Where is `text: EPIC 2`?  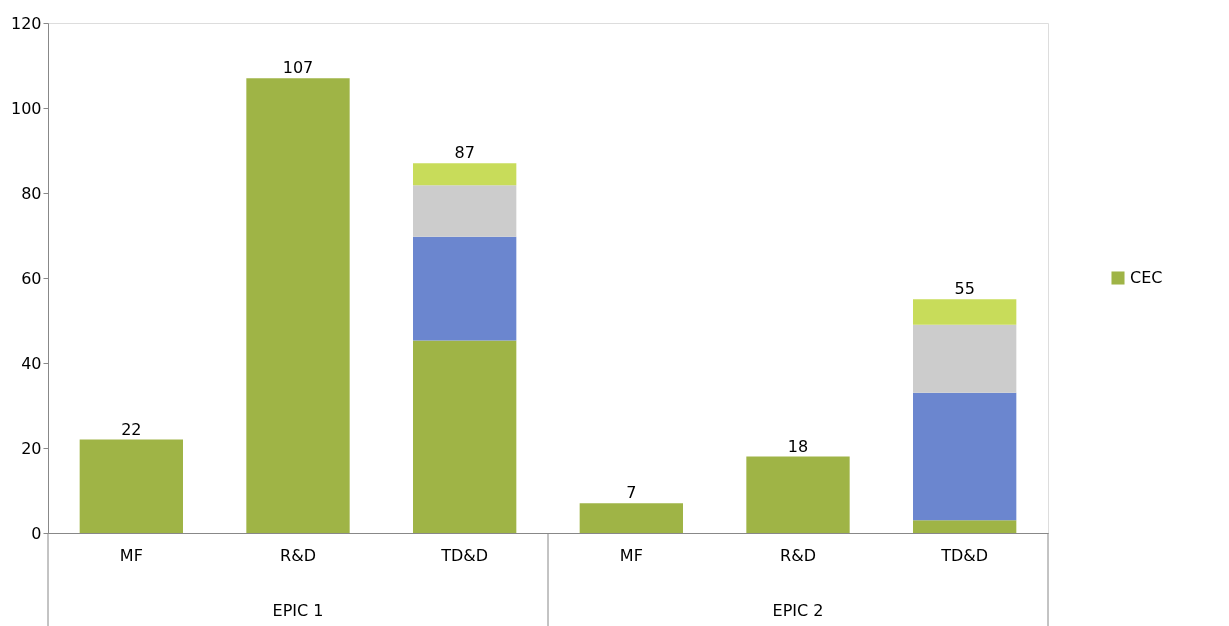 text: EPIC 2 is located at coordinates (798, 610).